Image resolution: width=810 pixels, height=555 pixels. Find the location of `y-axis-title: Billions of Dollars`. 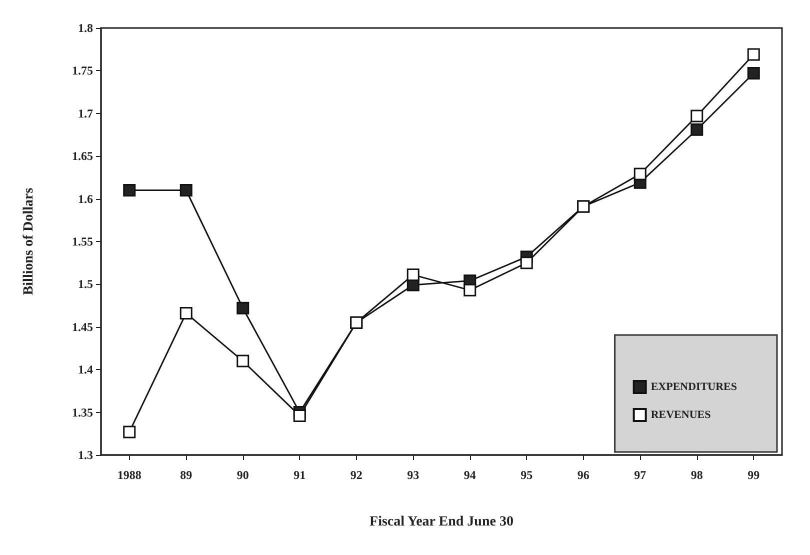

y-axis-title: Billions of Dollars is located at coordinates (29, 241).